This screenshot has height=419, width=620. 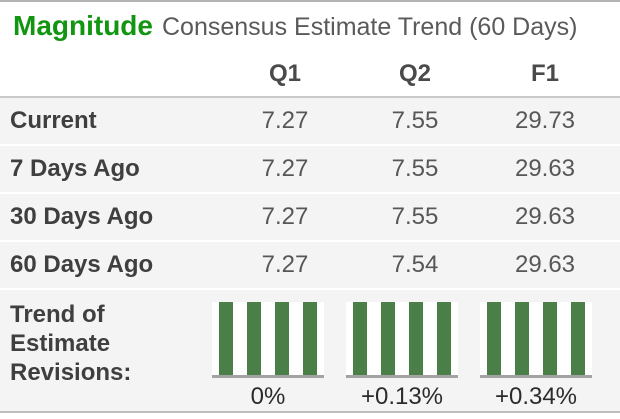 What do you see at coordinates (82, 264) in the screenshot?
I see `row-label: 60 Days Ago` at bounding box center [82, 264].